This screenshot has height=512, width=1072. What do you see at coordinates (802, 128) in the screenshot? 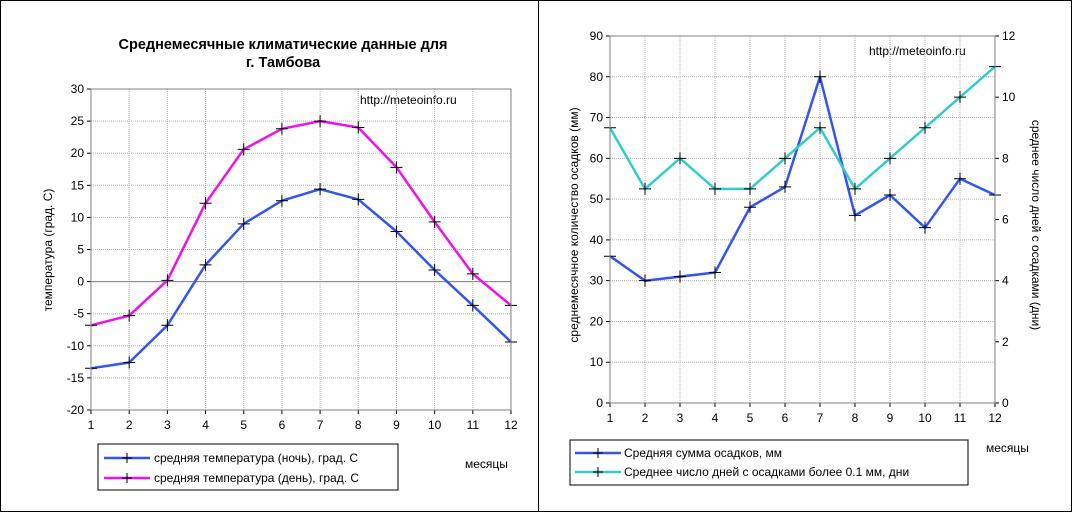
I see `chart2-series-1-line` at bounding box center [802, 128].